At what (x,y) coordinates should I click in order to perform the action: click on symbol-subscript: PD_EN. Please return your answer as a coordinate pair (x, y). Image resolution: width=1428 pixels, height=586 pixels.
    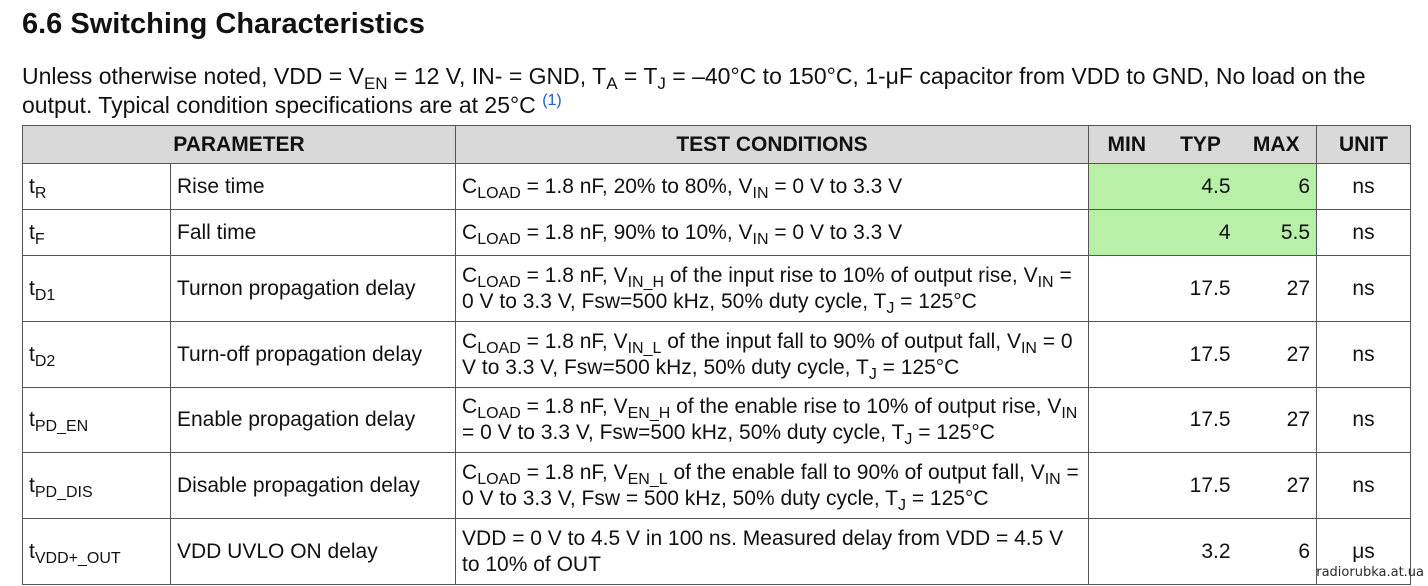
    Looking at the image, I should click on (61, 426).